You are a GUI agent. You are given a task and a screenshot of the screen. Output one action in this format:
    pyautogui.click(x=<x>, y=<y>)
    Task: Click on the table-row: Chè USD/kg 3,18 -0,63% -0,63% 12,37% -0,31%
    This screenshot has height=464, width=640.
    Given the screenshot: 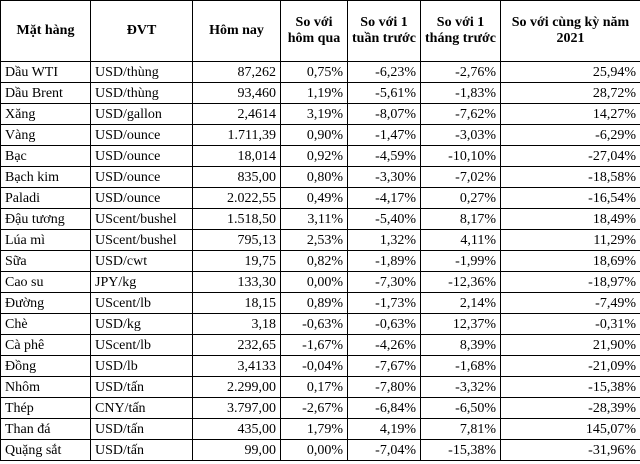 What is the action you would take?
    pyautogui.click(x=320, y=324)
    